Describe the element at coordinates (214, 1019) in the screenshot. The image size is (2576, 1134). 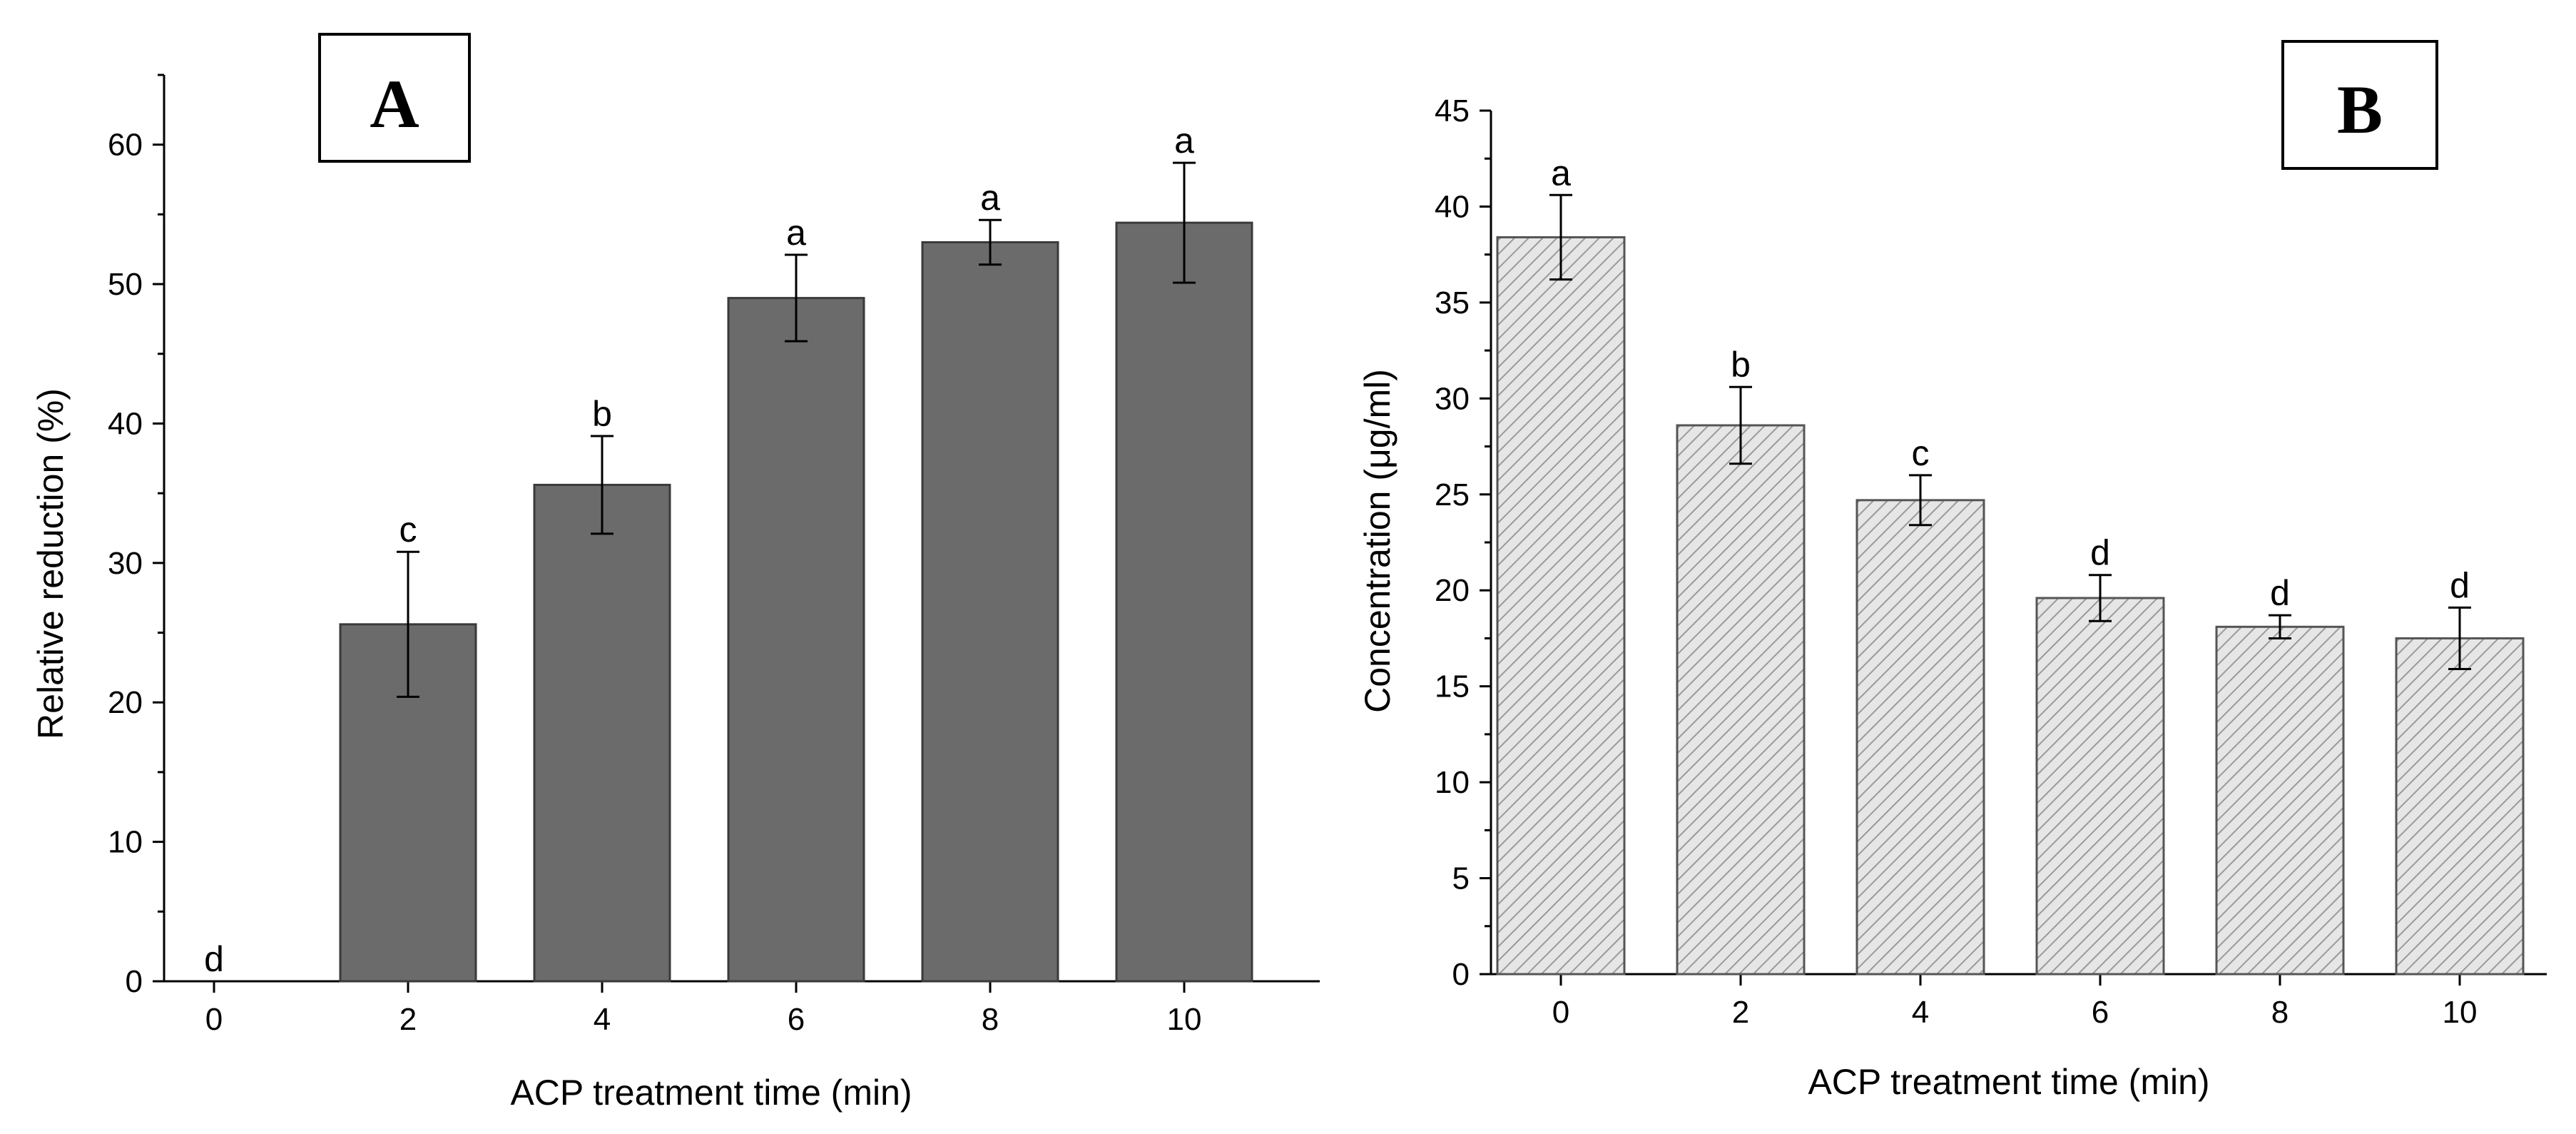
I see `x-tick-label-a: 0` at that location.